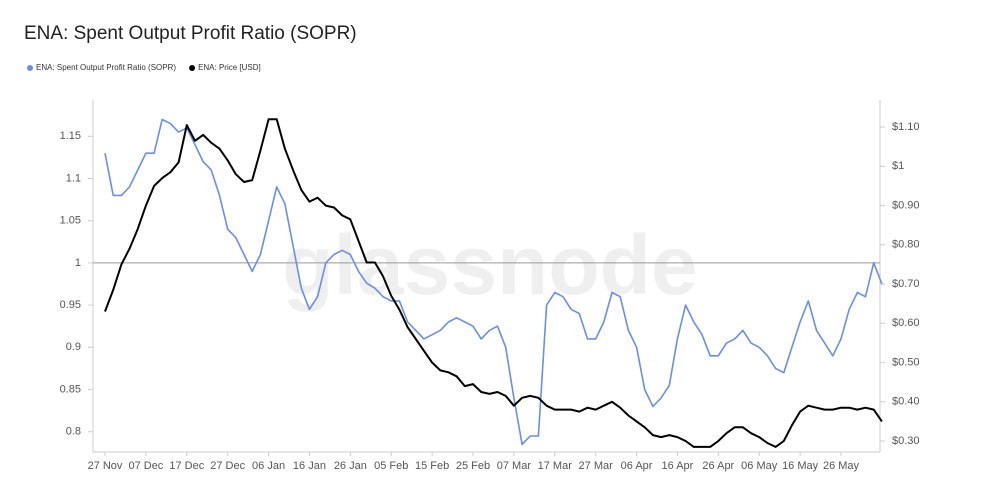 This screenshot has width=984, height=490. I want to click on y2-tick-label: $1.10, so click(906, 127).